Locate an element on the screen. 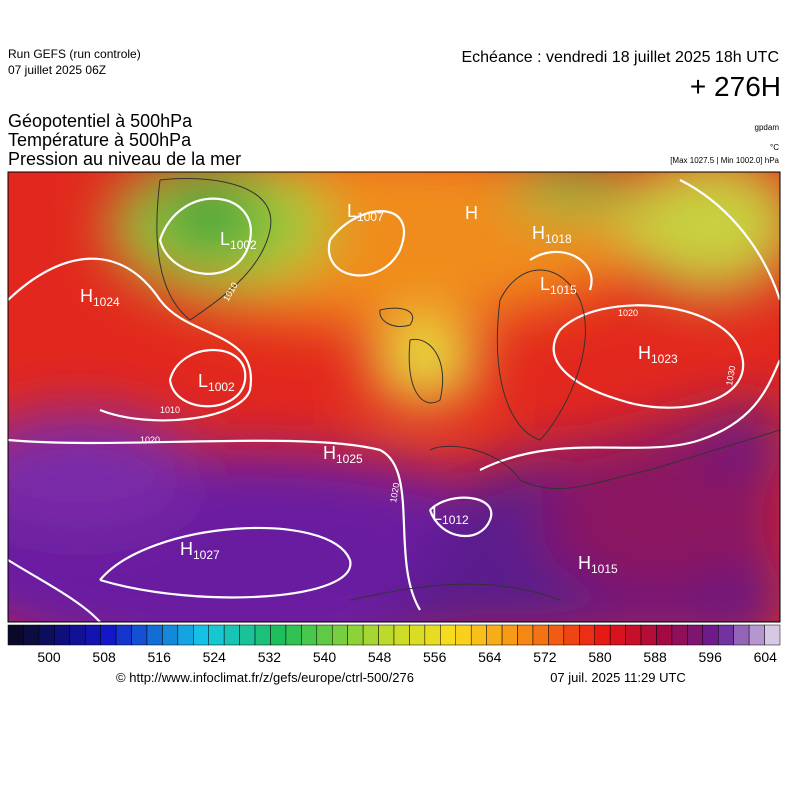  pressure-center: H1024 is located at coordinates (100, 297).